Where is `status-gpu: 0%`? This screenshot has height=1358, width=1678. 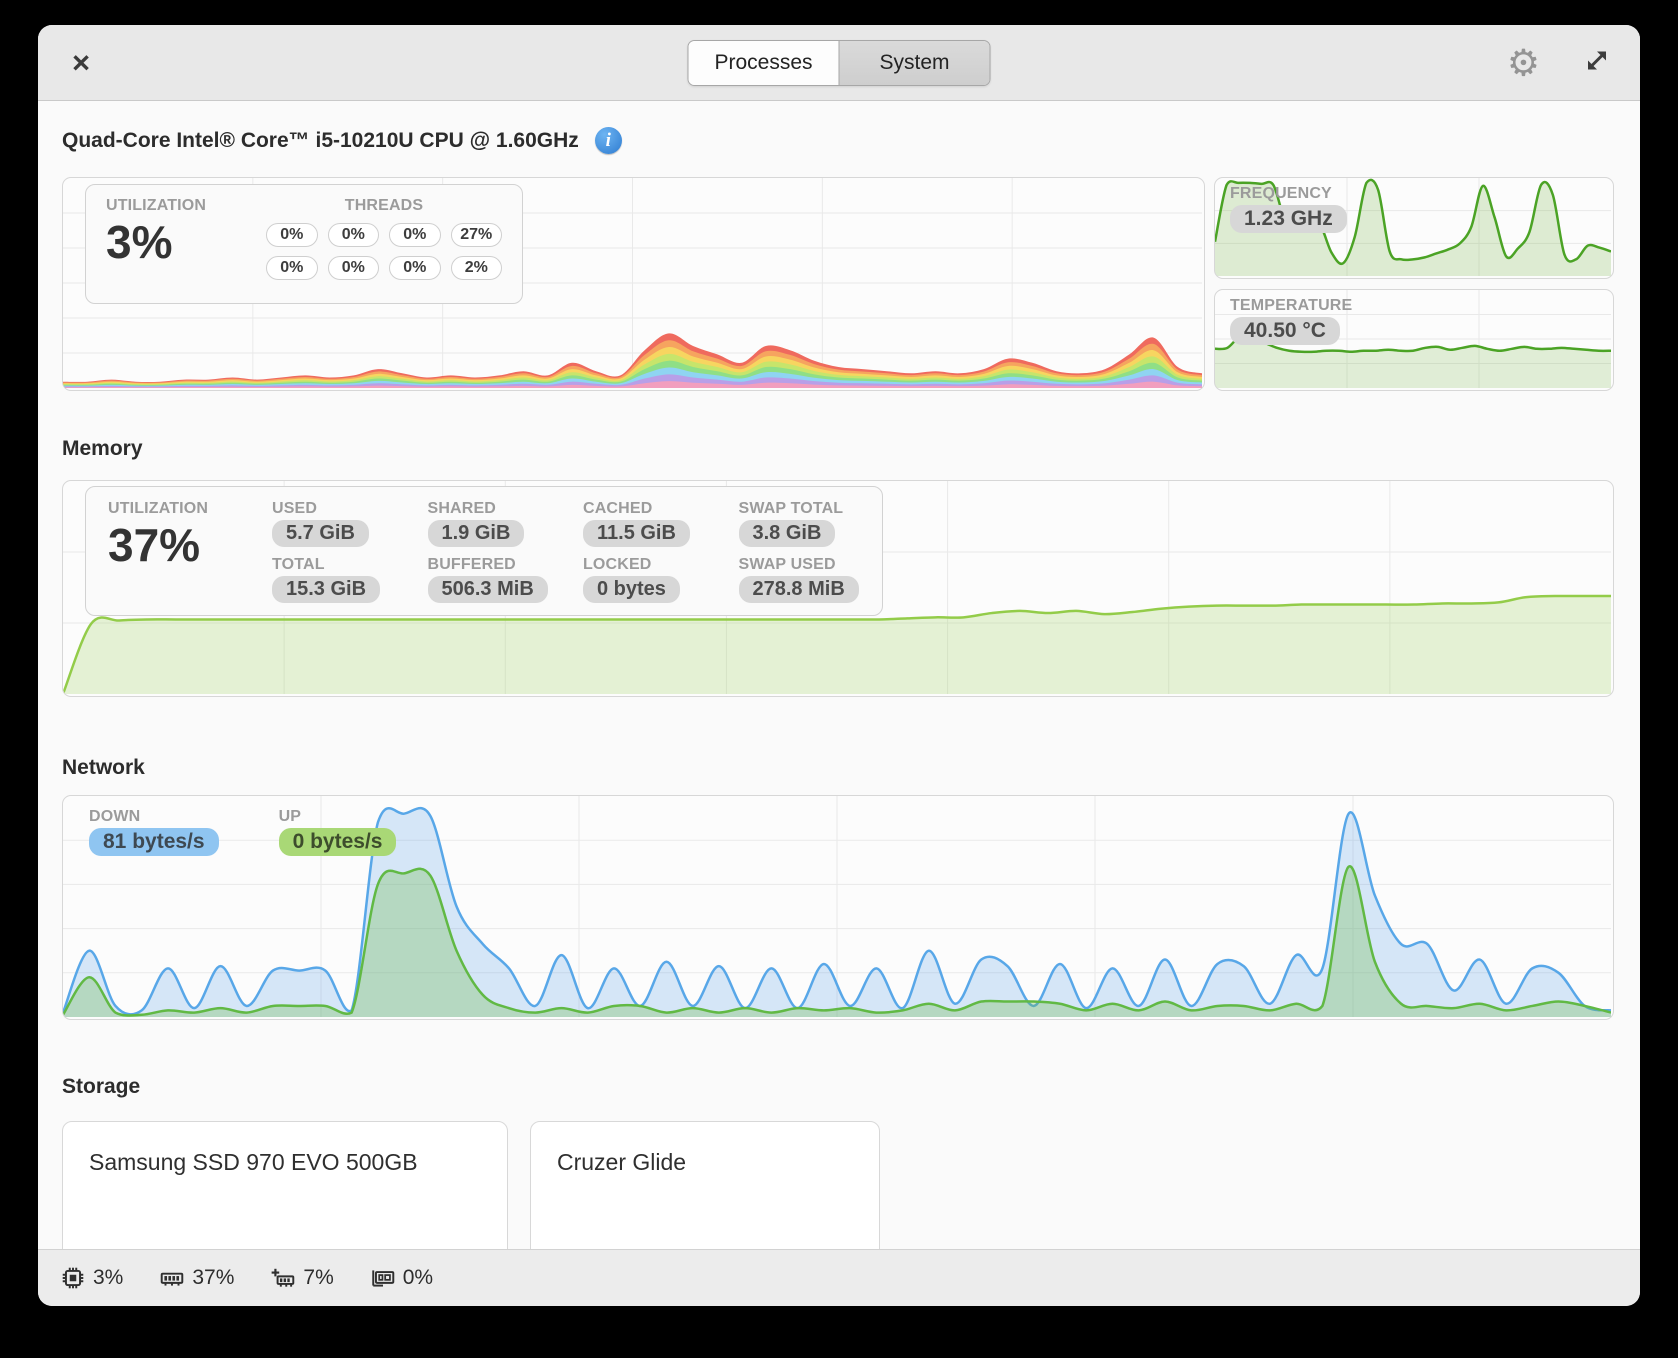
status-gpu: 0% is located at coordinates (401, 1278).